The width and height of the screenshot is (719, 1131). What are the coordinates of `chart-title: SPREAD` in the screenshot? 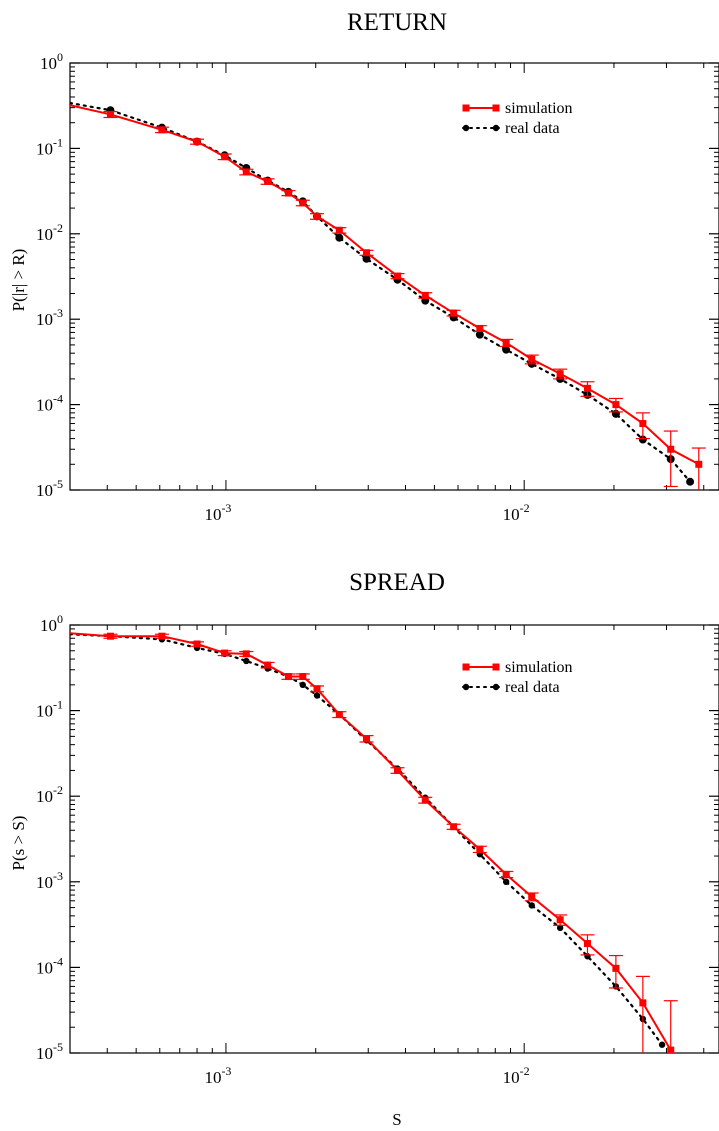 It's located at (397, 582).